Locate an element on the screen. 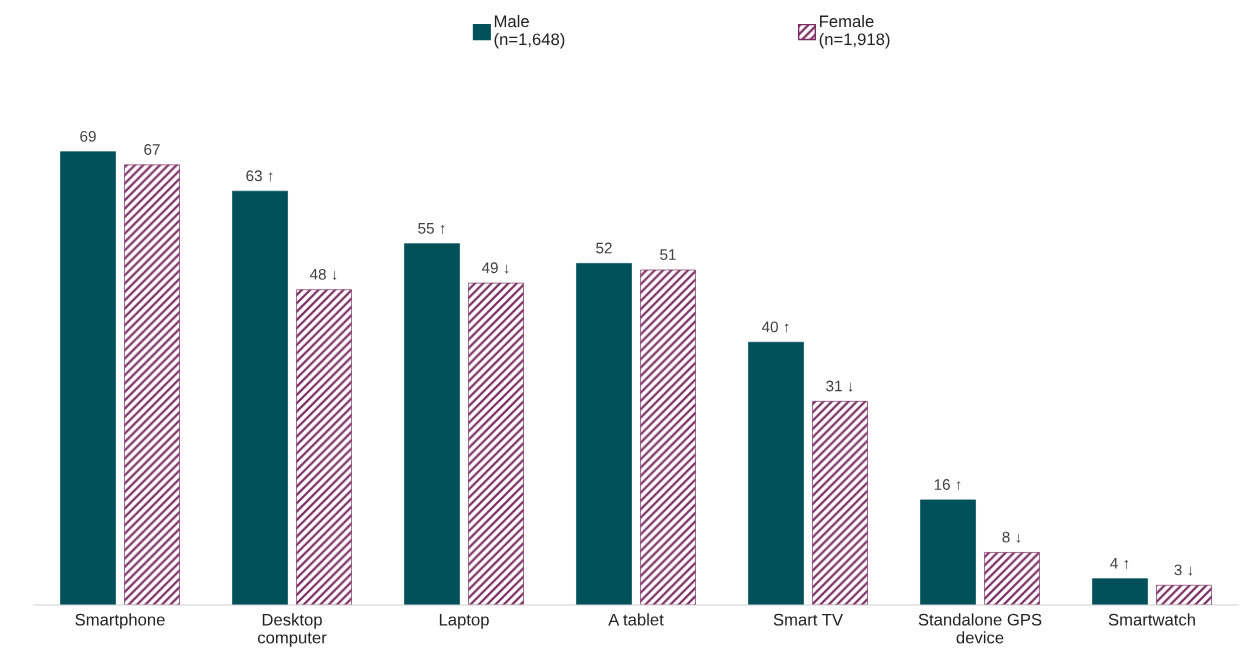 Image resolution: width=1240 pixels, height=665 pixels. legend-label: Female (n=1,918) is located at coordinates (854, 32).